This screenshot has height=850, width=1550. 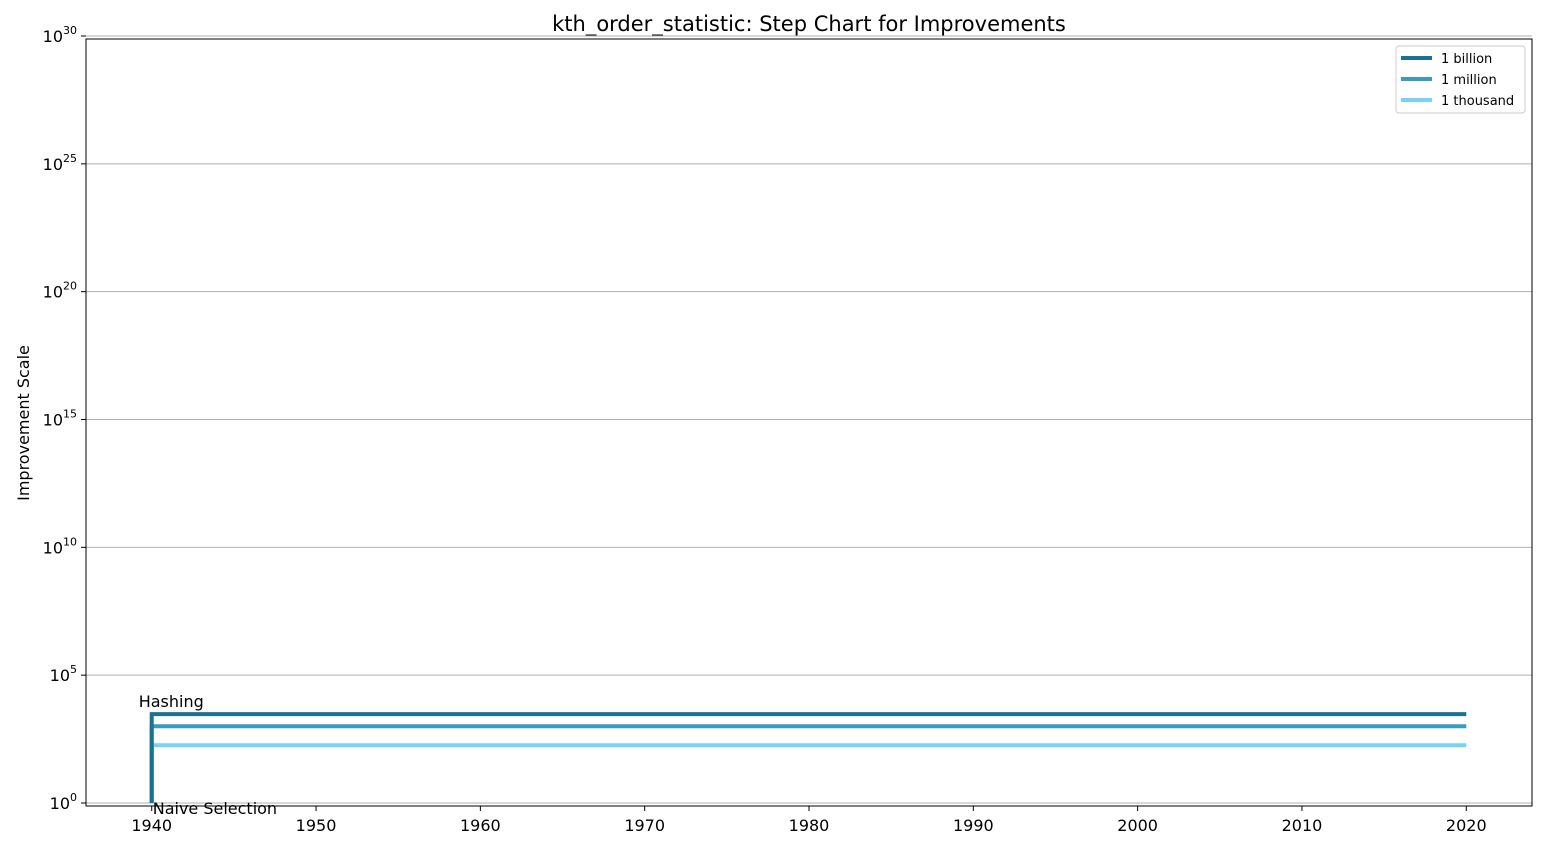 I want to click on y-axis-label: Improvement Scale, so click(x=23, y=423).